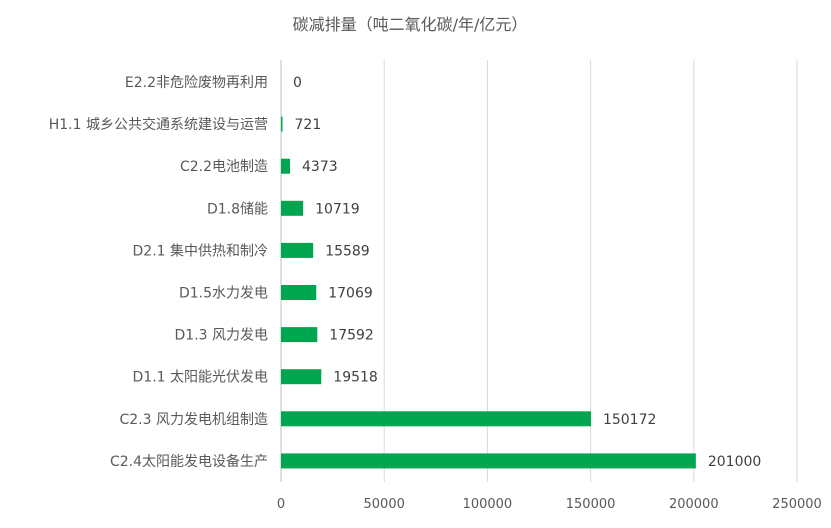 This screenshot has height=528, width=831. Describe the element at coordinates (350, 294) in the screenshot. I see `data-label: 17069` at that location.